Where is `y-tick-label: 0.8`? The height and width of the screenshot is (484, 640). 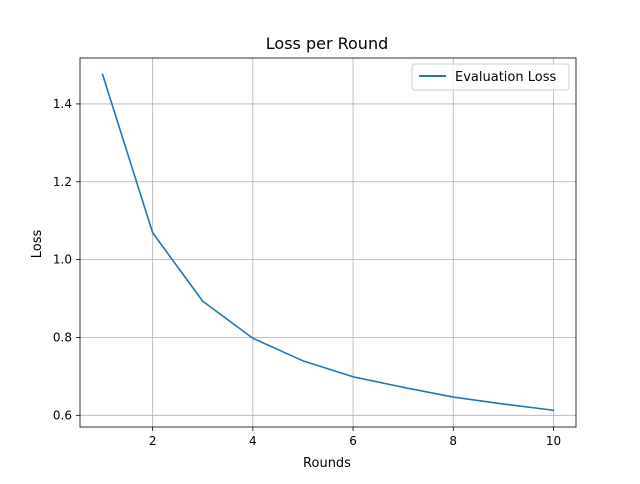
y-tick-label: 0.8 is located at coordinates (62, 337).